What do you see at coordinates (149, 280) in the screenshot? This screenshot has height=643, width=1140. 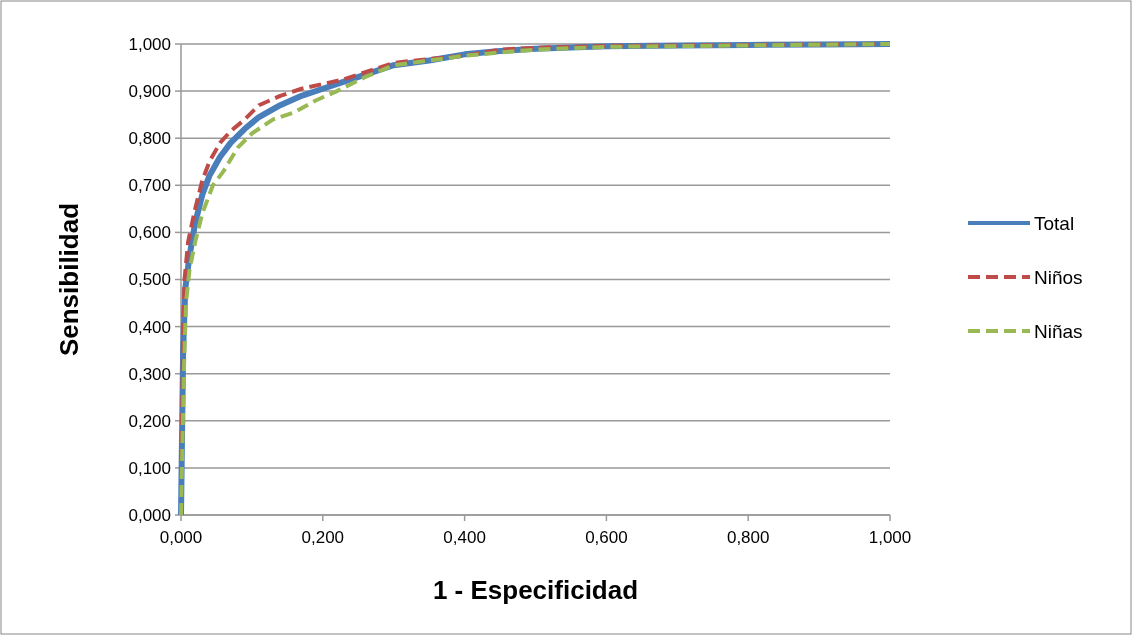 I see `y-tick-label: 0,500` at bounding box center [149, 280].